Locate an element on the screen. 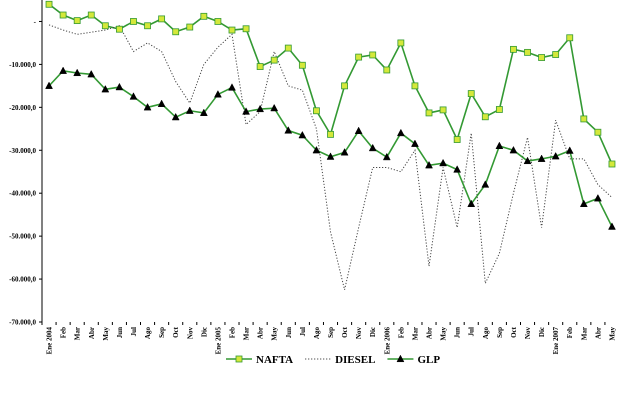 Image resolution: width=621 pixels, height=394 pixels. x-tick-label: Ene 2005 is located at coordinates (218, 341).